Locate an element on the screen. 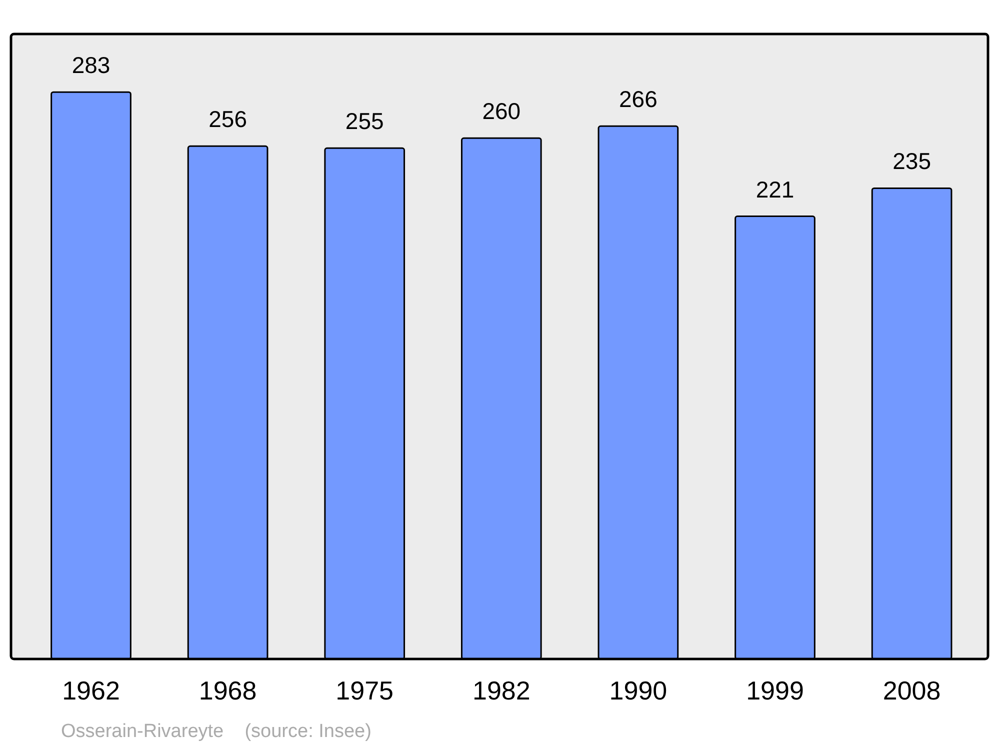 This screenshot has height=747, width=1000. data-label: 260 is located at coordinates (501, 111).